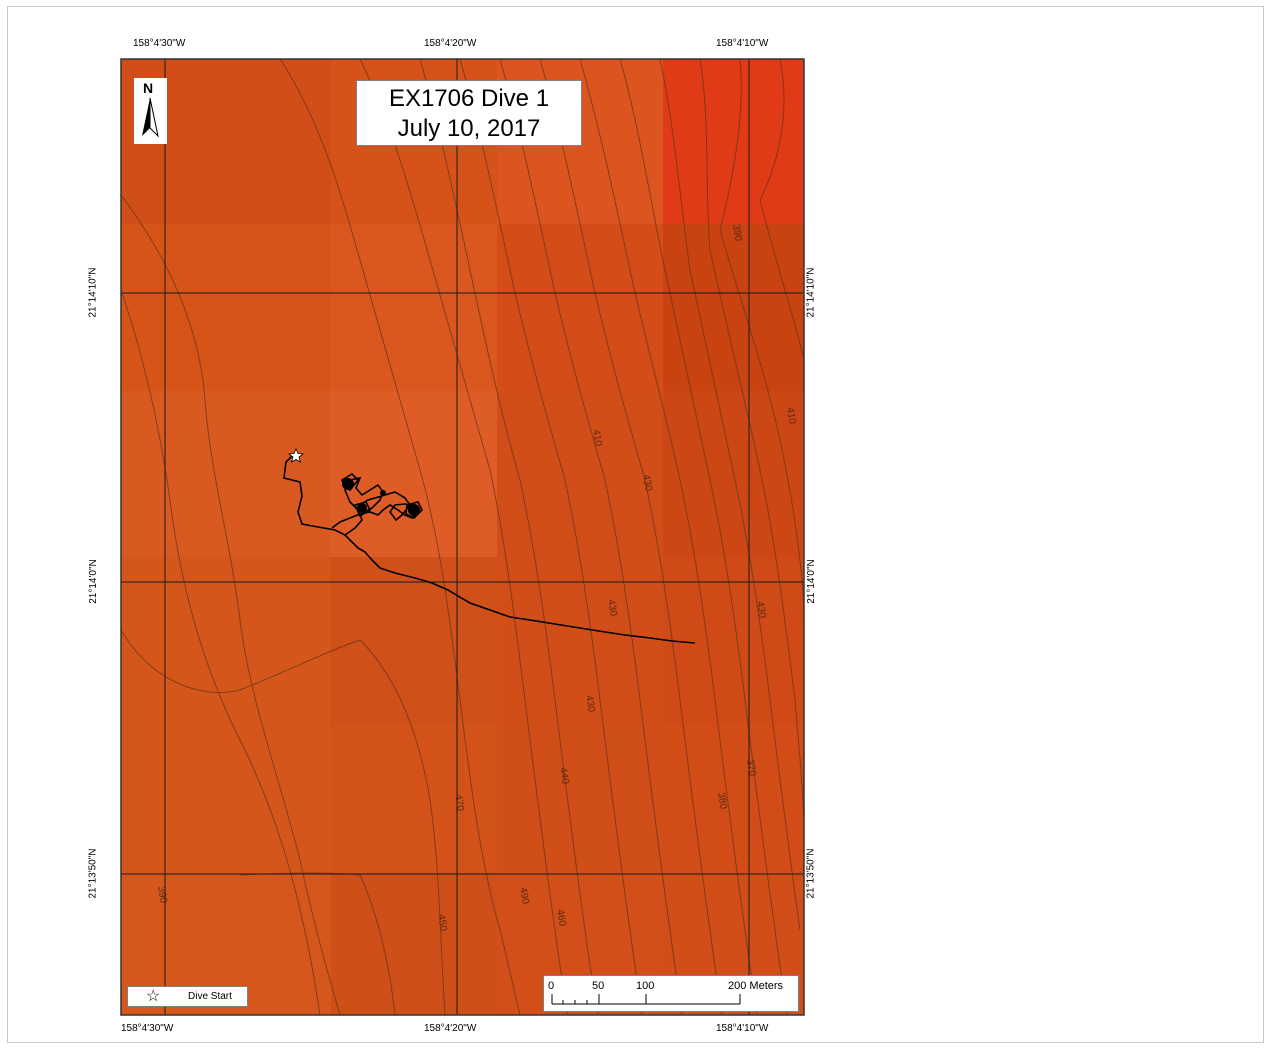 Image resolution: width=1272 pixels, height=1049 pixels. I want to click on scale-tick-label: 200 Meters, so click(756, 986).